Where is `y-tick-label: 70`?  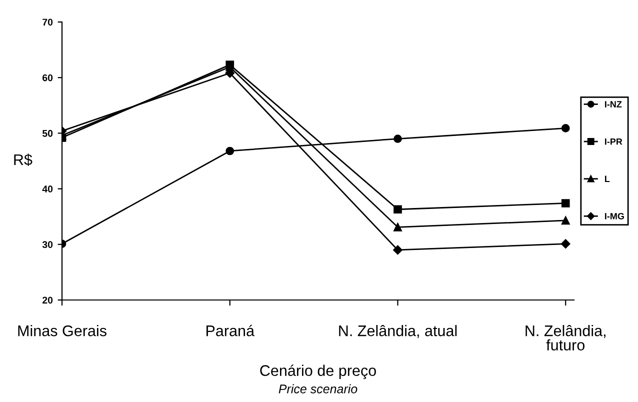 y-tick-label: 70 is located at coordinates (47, 22).